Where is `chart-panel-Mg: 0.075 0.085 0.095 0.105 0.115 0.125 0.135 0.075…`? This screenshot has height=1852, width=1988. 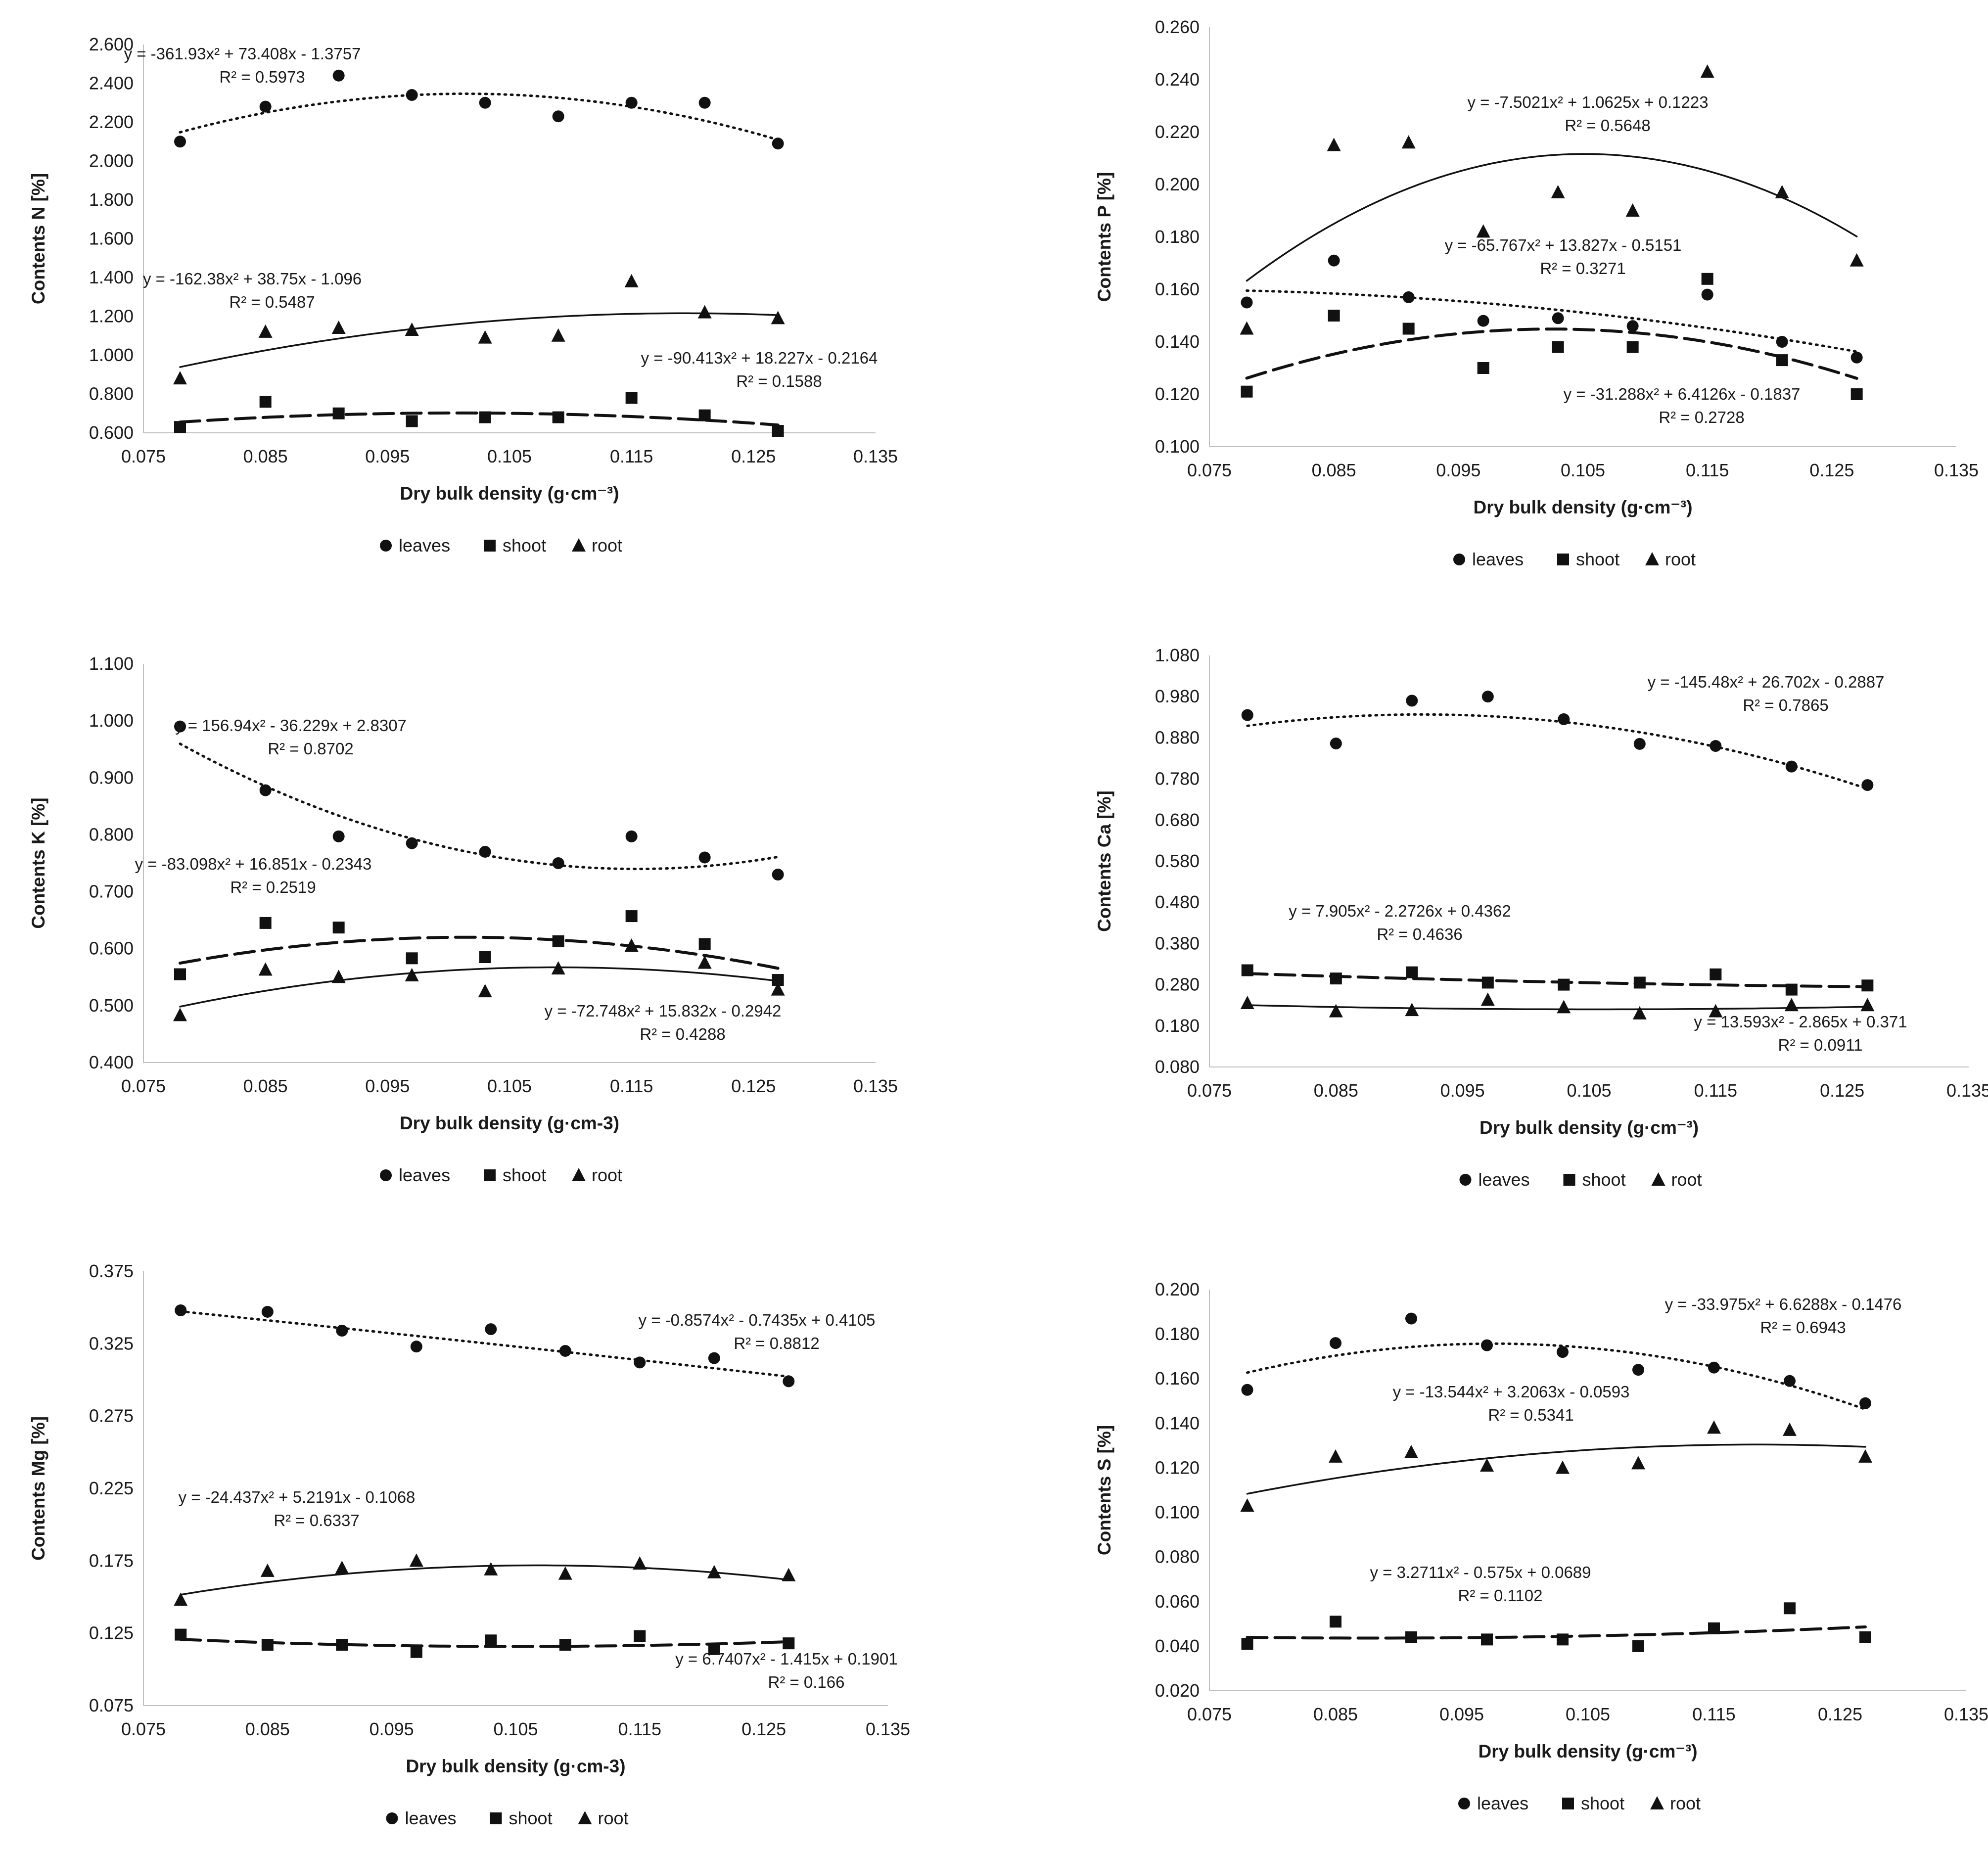 chart-panel-Mg: 0.075 0.085 0.095 0.105 0.115 0.125 0.135 0.075… is located at coordinates (469, 1544).